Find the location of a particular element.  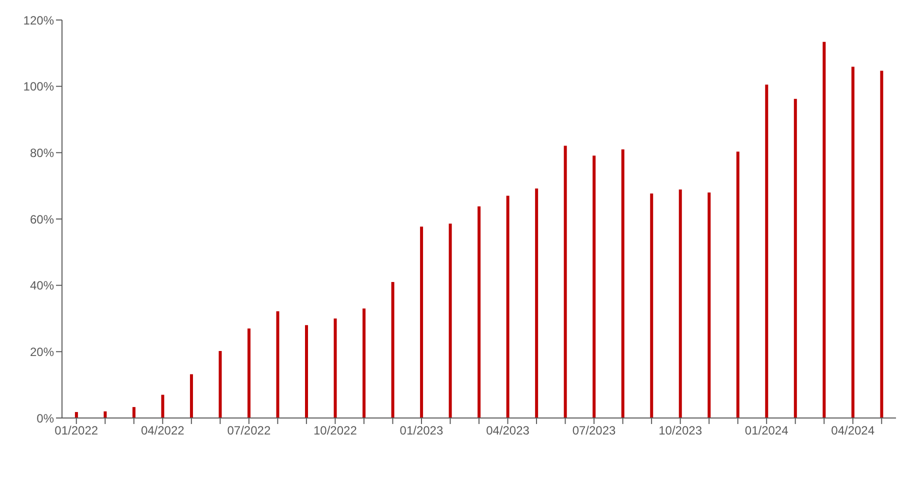

x-tick-label: 04/2023 is located at coordinates (508, 431).